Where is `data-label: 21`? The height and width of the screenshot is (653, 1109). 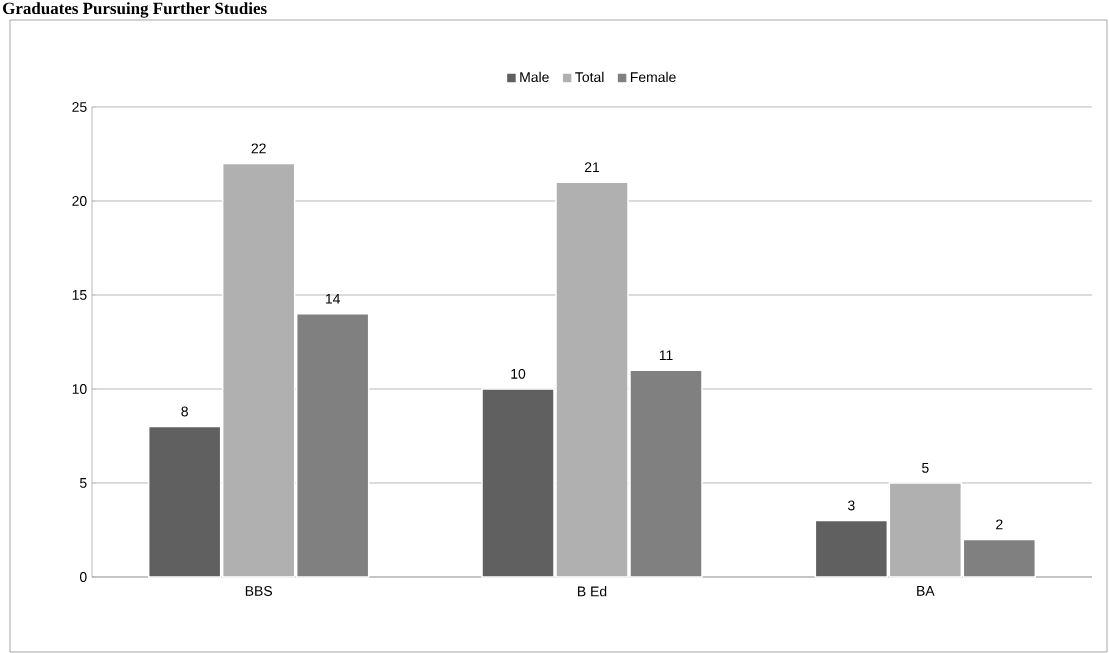
data-label: 21 is located at coordinates (592, 167).